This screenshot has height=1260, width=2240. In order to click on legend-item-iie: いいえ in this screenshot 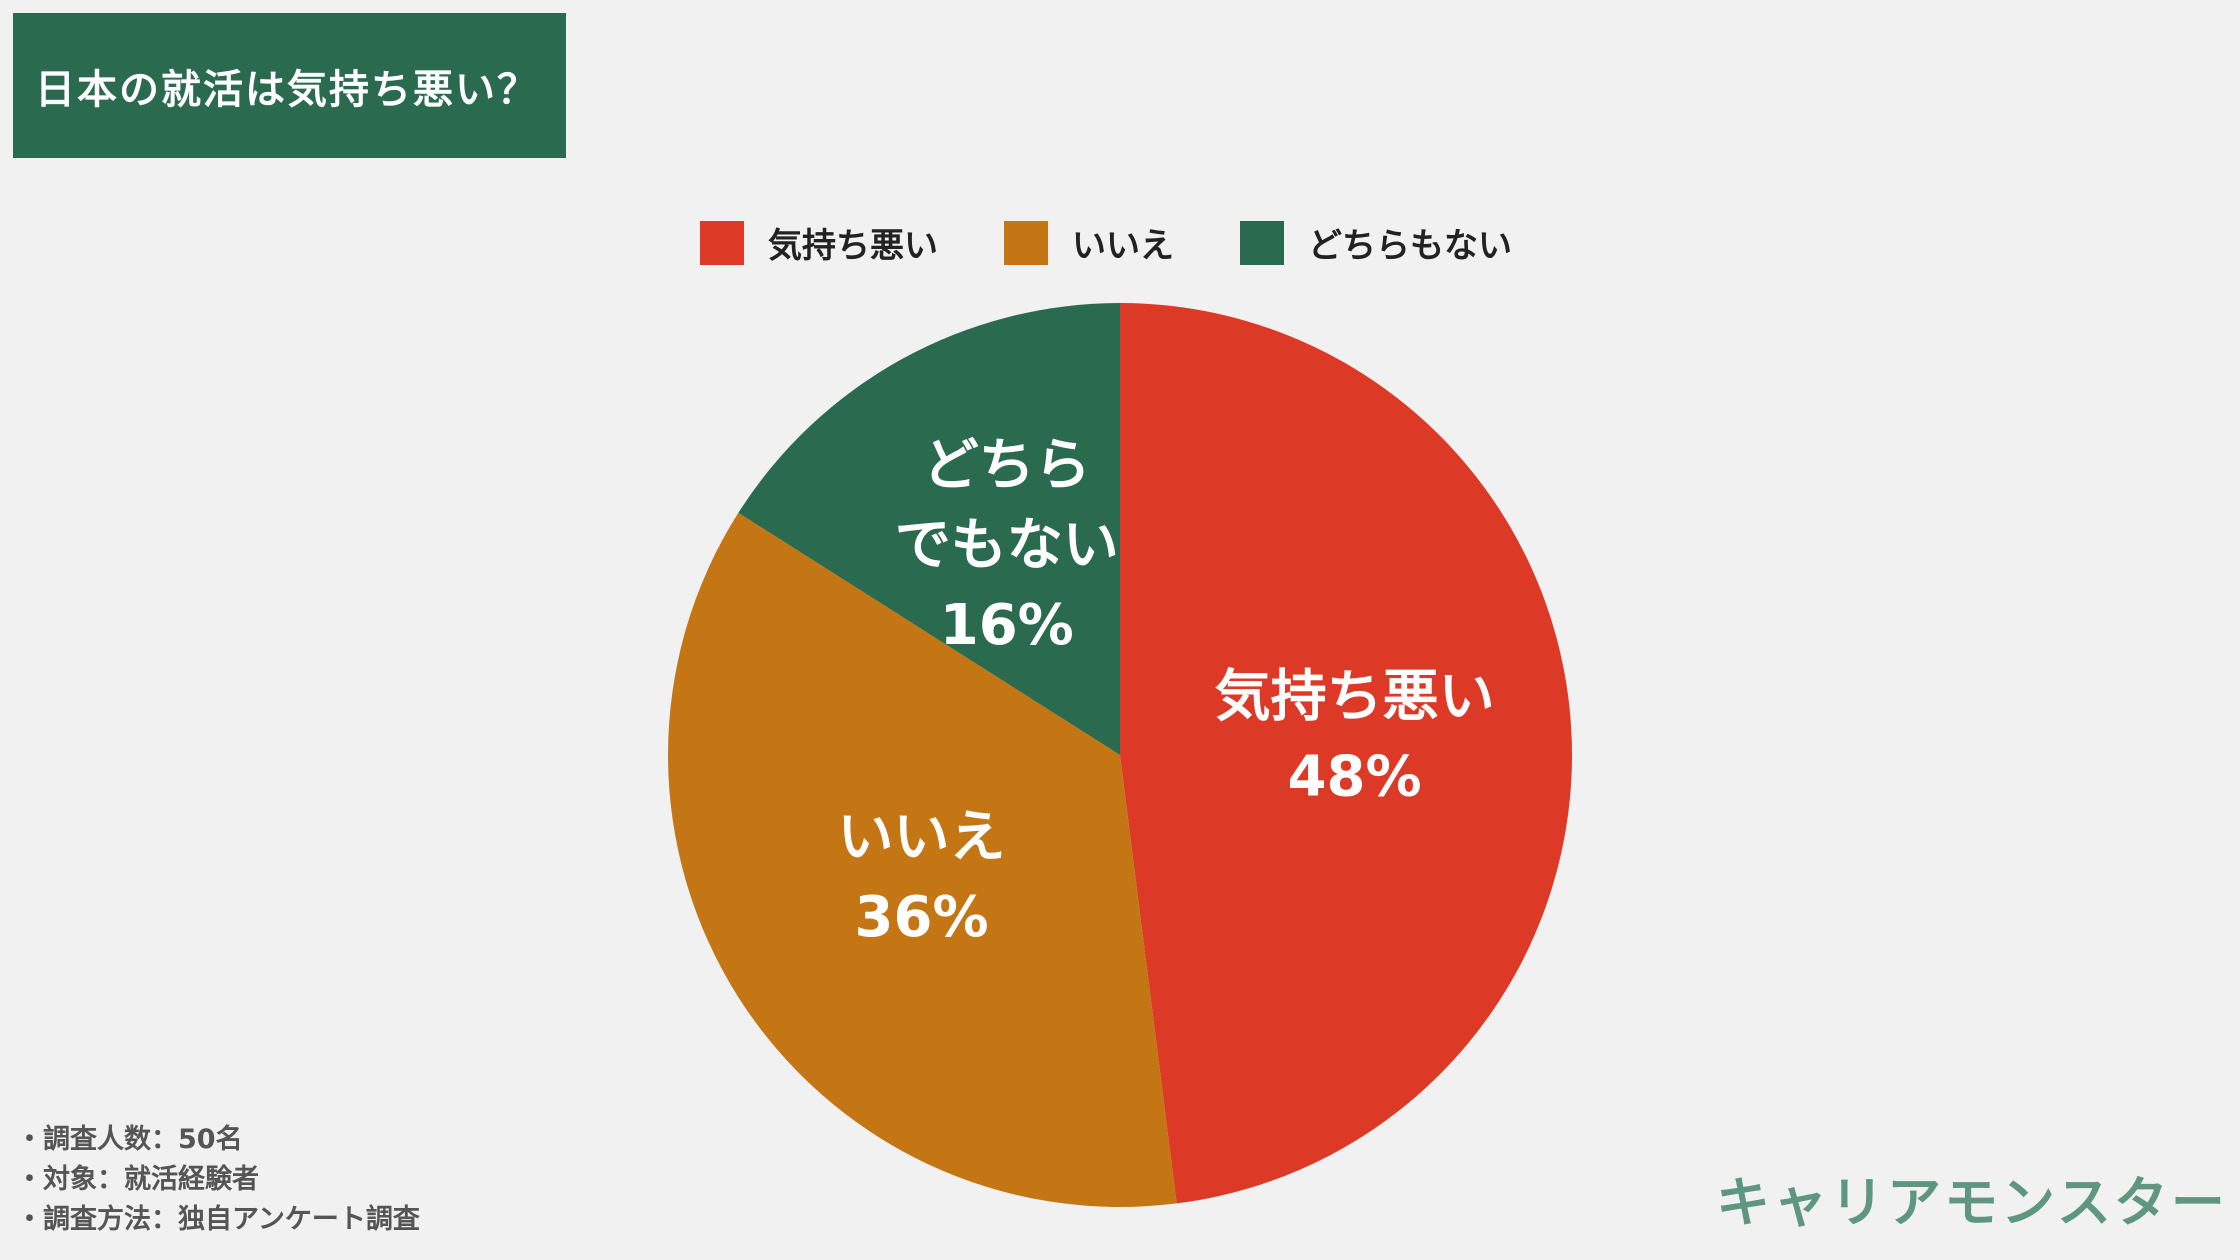, I will do `click(1089, 242)`.